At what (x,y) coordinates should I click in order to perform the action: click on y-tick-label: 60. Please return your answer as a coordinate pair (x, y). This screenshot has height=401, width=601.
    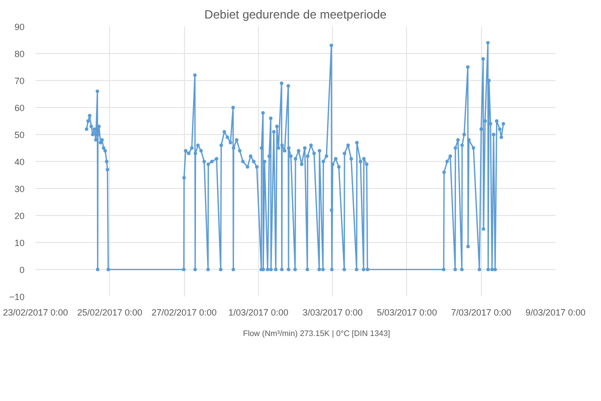
    Looking at the image, I should click on (19, 108).